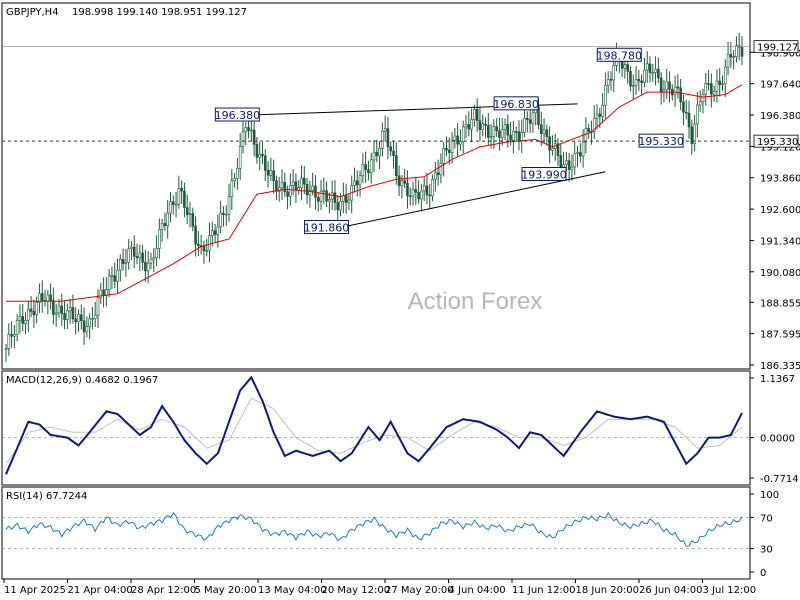  Describe the element at coordinates (238, 115) in the screenshot. I see `swing-label: 196.380` at that location.